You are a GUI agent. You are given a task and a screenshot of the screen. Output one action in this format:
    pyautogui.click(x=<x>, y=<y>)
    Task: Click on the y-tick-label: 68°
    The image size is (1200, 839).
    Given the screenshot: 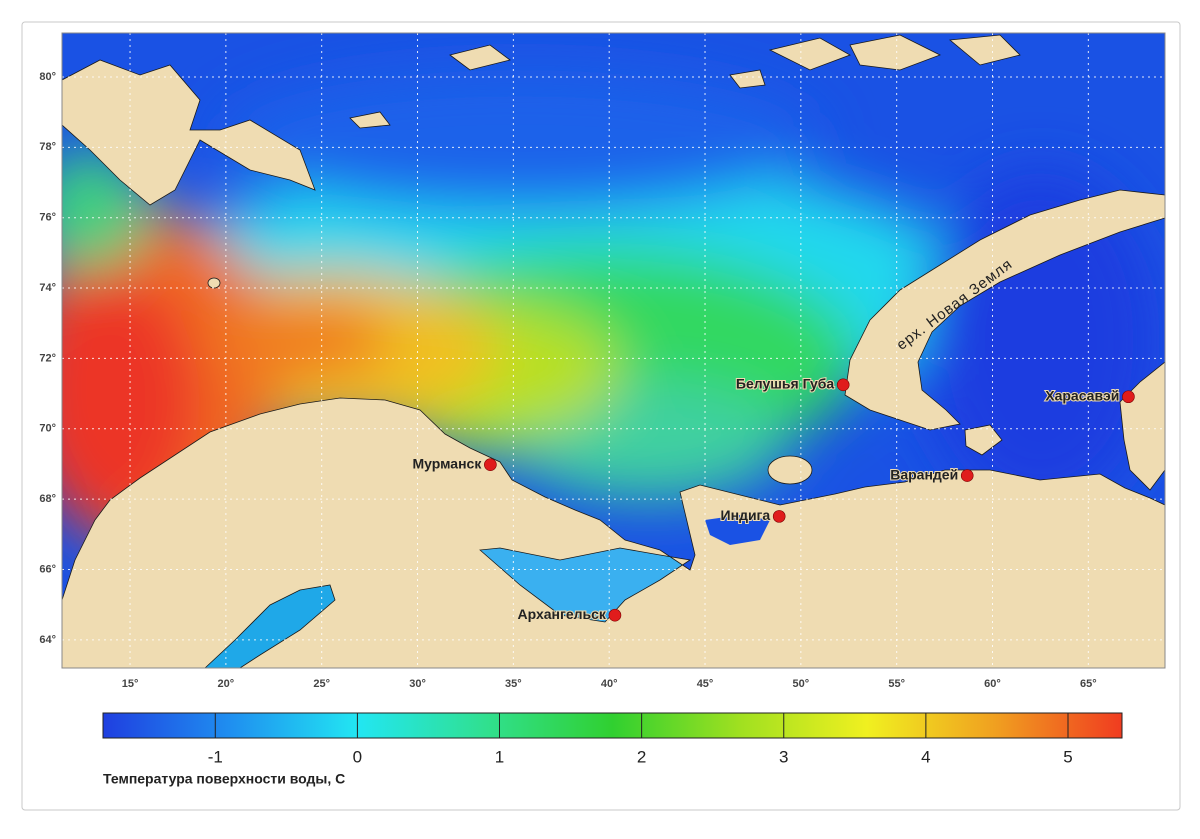 What is the action you would take?
    pyautogui.click(x=47, y=499)
    